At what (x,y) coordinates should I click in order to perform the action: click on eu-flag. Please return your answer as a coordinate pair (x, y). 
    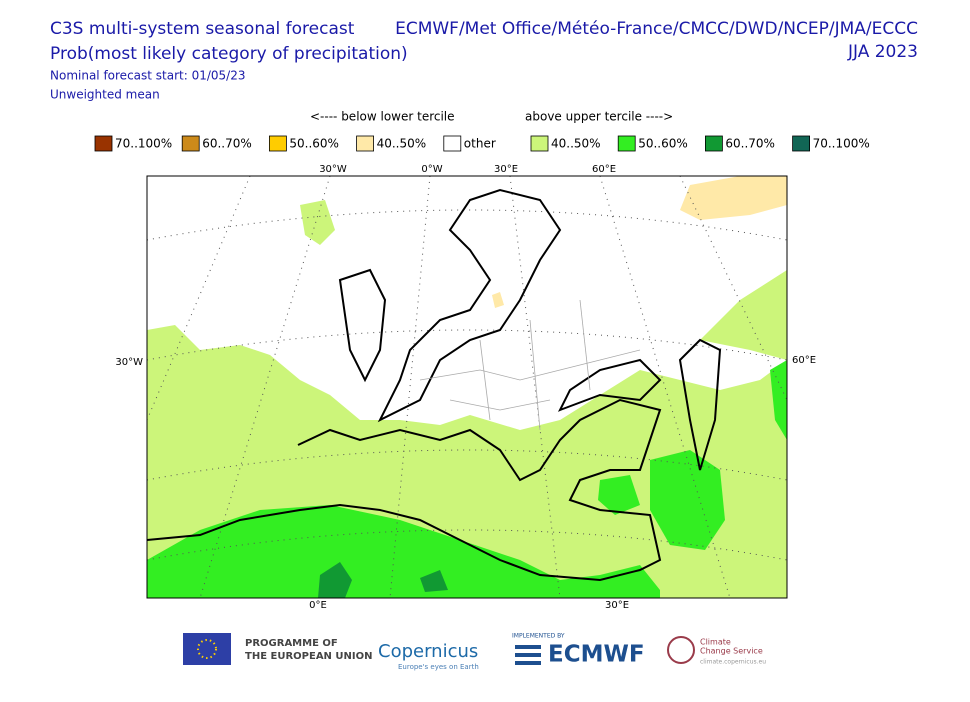
    Looking at the image, I should click on (207, 649).